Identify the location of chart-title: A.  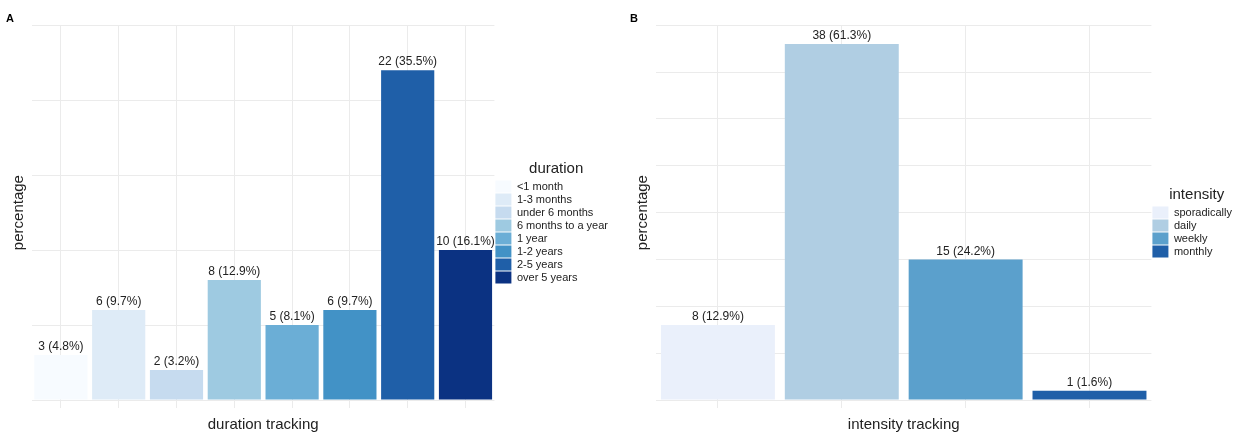
(10, 17).